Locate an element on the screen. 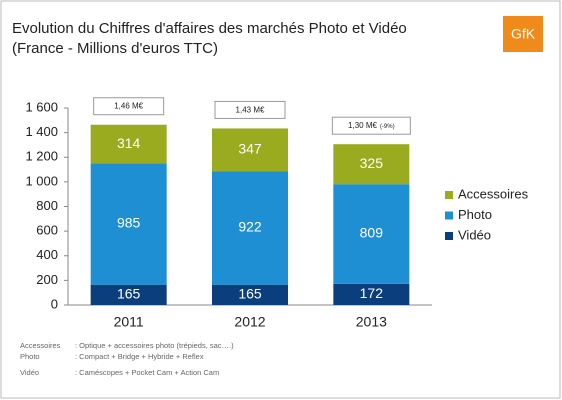  x-tick-label: 2012 is located at coordinates (249, 322).